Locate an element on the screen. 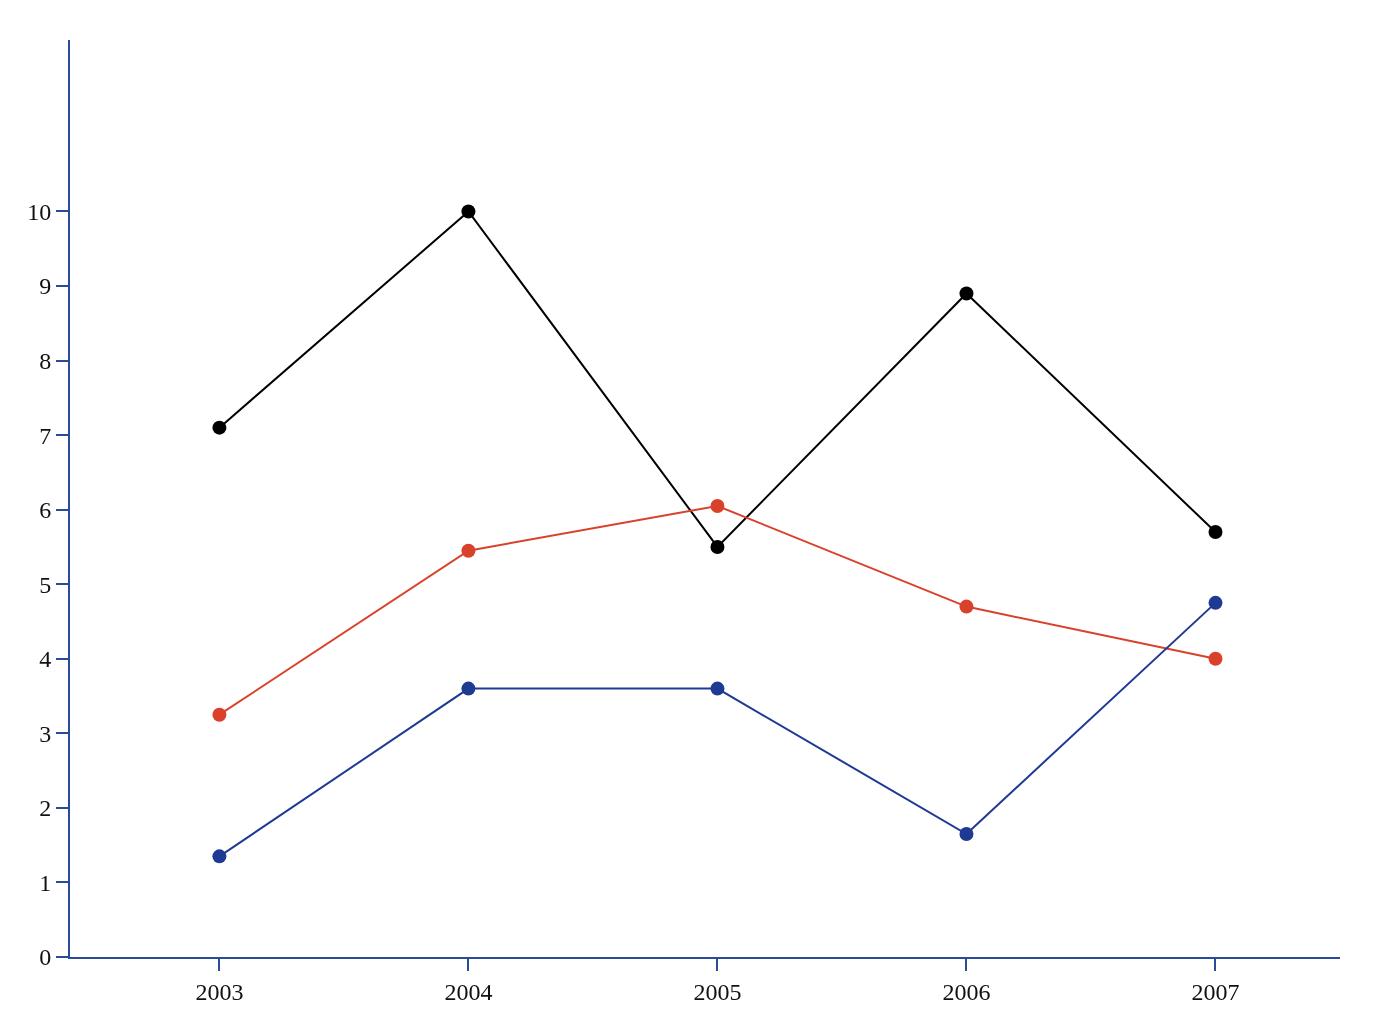 The image size is (1380, 1017). x-tick-label: 2005 is located at coordinates (717, 991).